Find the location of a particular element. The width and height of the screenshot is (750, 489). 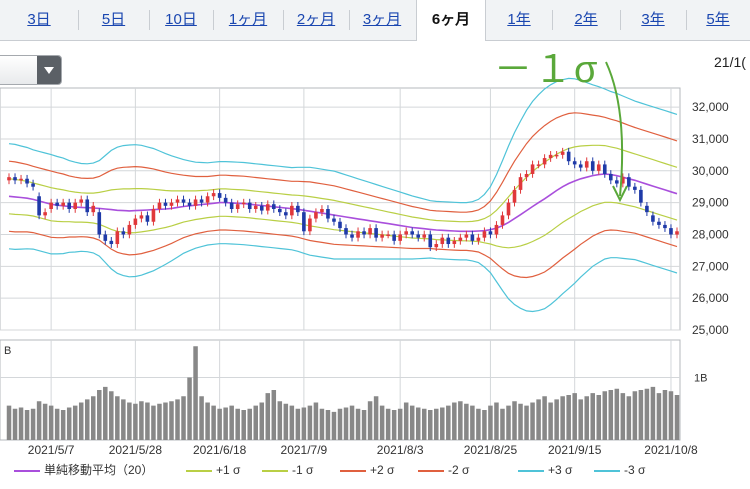

band-minus1-line is located at coordinates (343, 225).